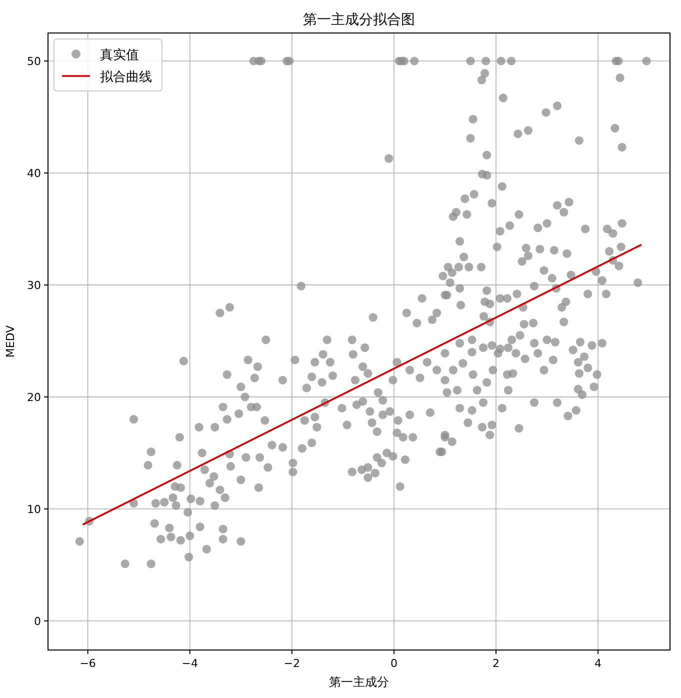 The height and width of the screenshot is (698, 681). I want to click on legend-label: 拟合曲线, so click(126, 77).